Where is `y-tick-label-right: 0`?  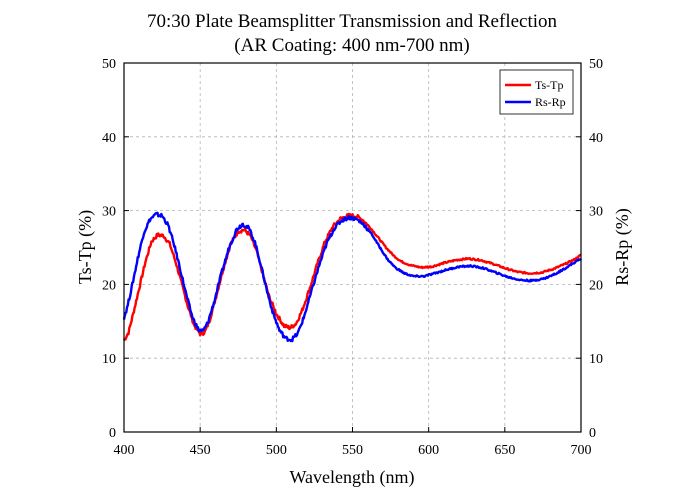
y-tick-label-right: 0 is located at coordinates (592, 433).